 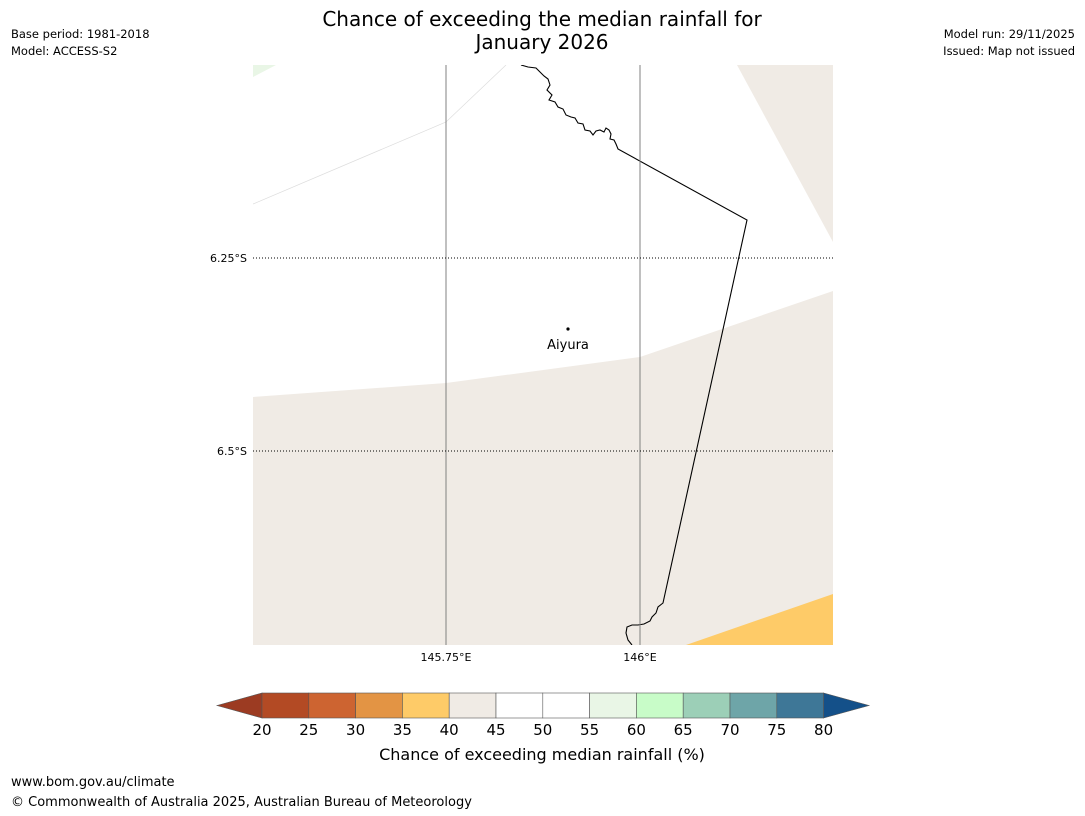 I want to click on region-40-45-top-right, so click(x=785, y=153).